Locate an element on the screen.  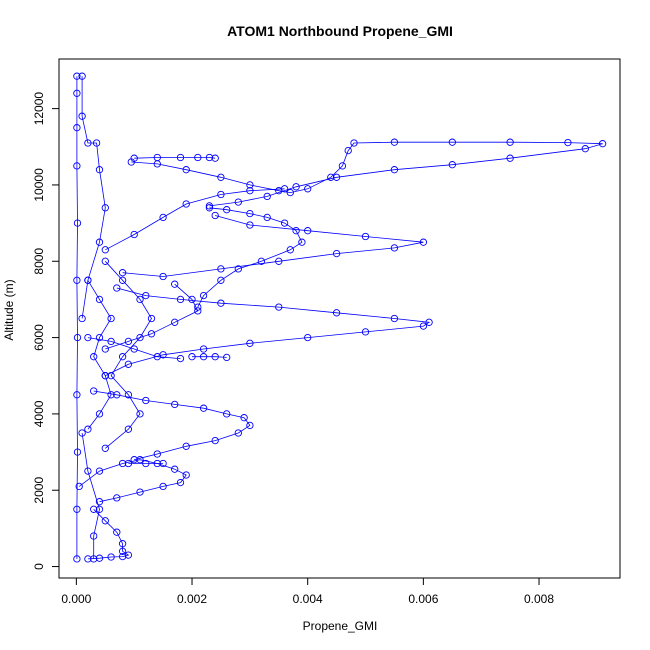
y-tick-label: 12000 is located at coordinates (39, 109).